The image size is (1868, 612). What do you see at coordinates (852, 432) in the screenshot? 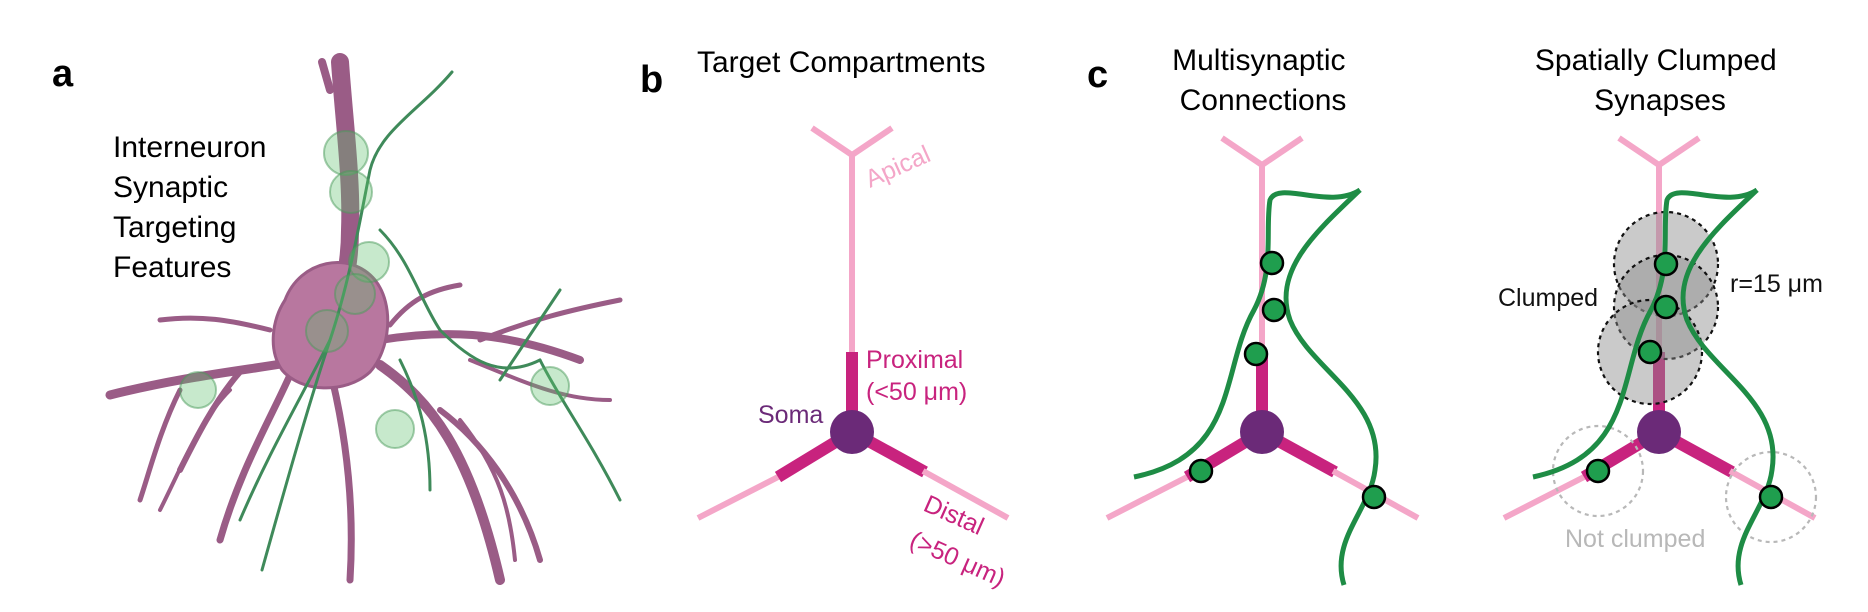
I see `soma` at bounding box center [852, 432].